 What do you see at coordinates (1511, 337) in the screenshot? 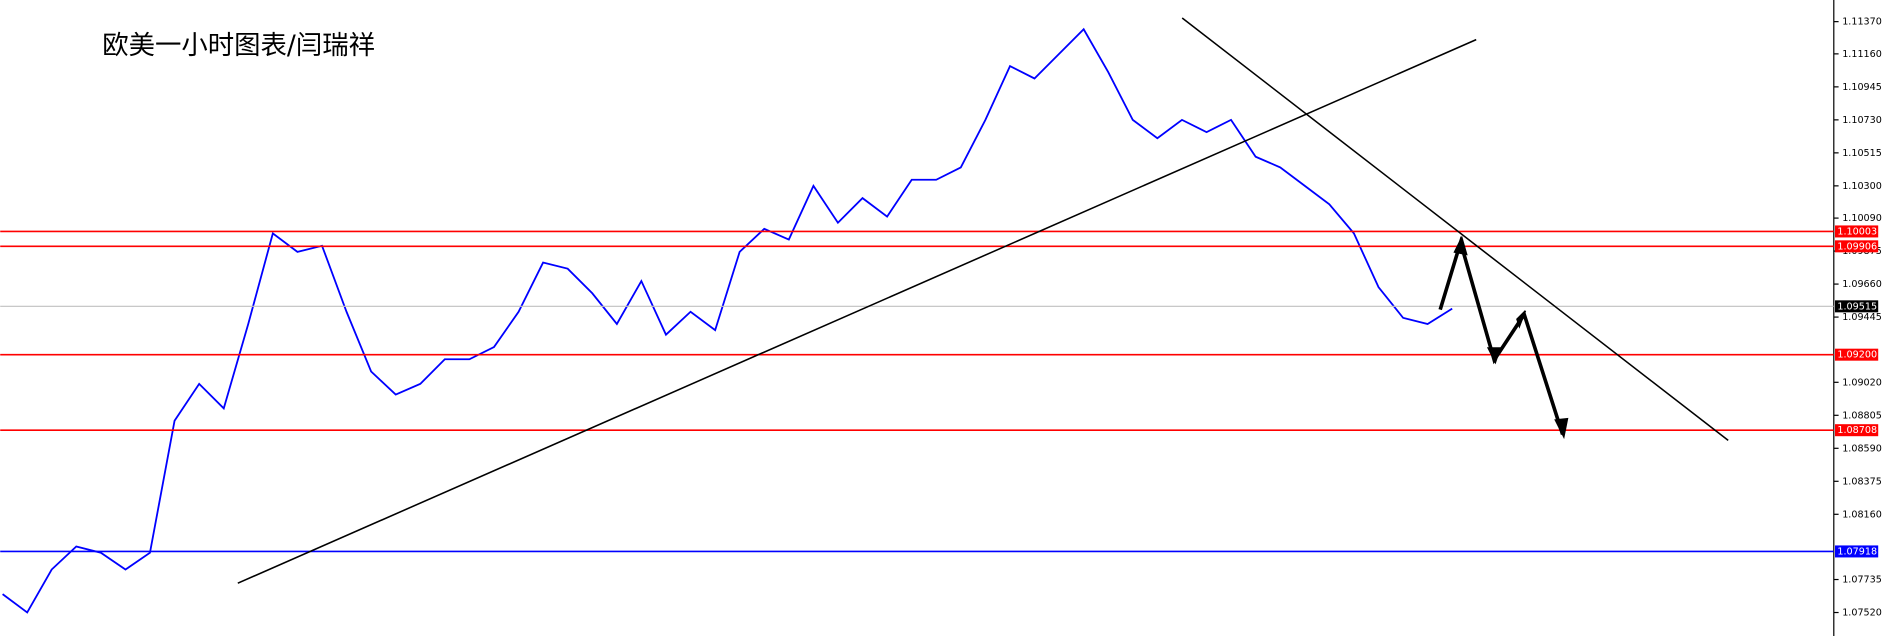
I see `arrow-heads` at bounding box center [1511, 337].